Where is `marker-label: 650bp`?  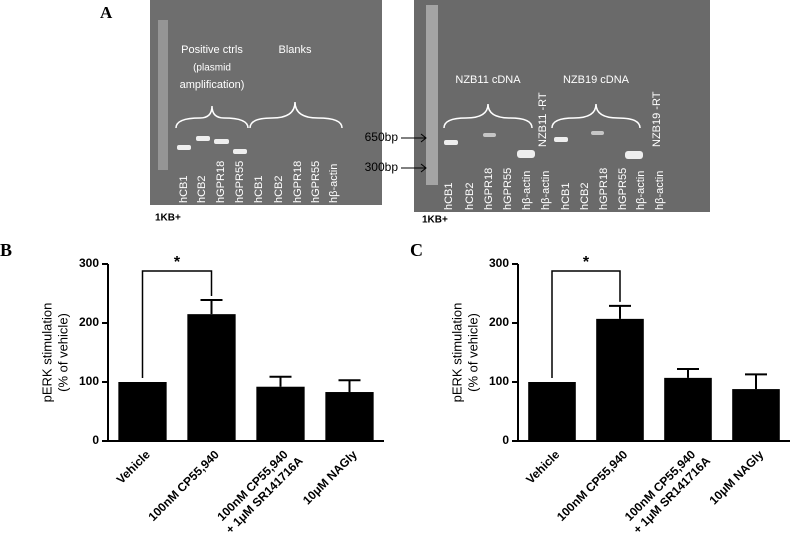
marker-label: 650bp is located at coordinates (382, 137).